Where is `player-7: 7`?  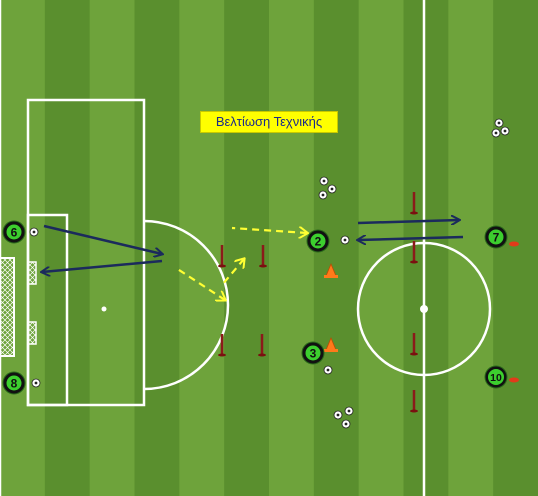
player-7: 7 is located at coordinates (496, 237).